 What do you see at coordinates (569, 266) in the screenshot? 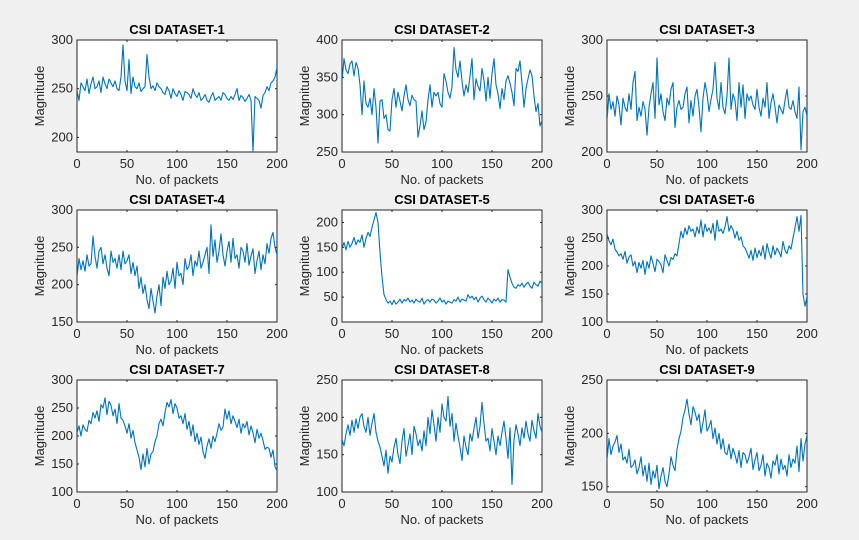
I see `y-axis-label-6: Magnitude` at bounding box center [569, 266].